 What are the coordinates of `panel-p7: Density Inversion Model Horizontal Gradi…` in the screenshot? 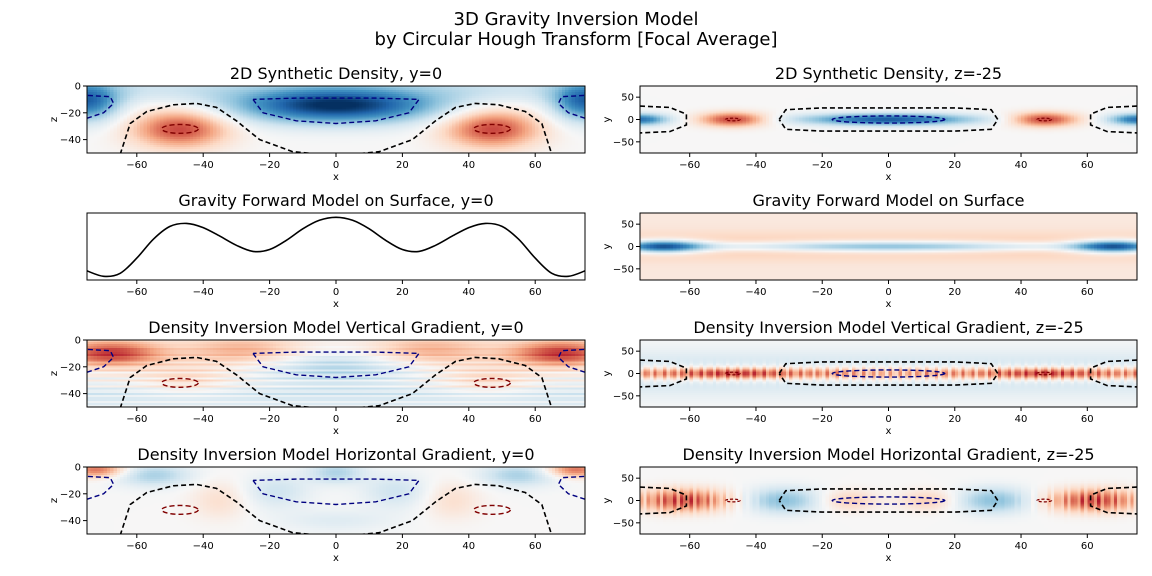 It's located at (317, 504).